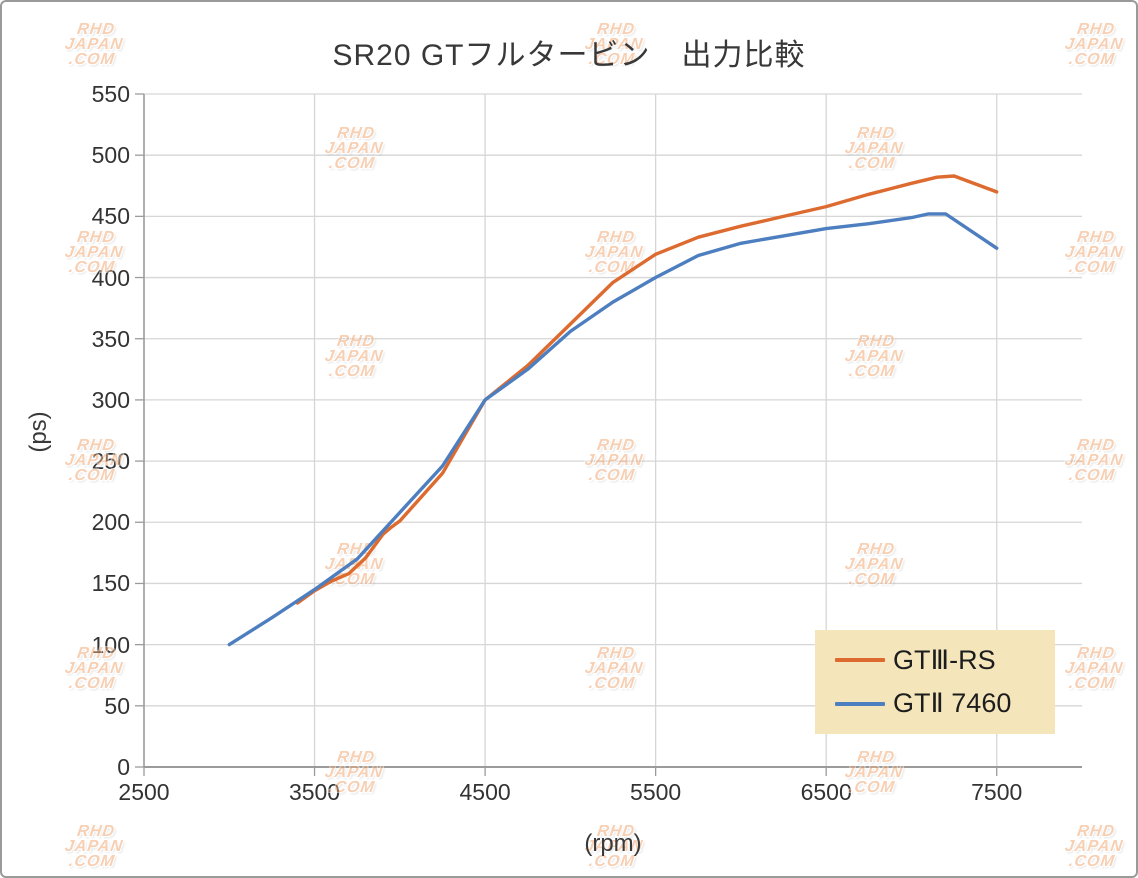  I want to click on y-tick-label: 0, so click(123, 767).